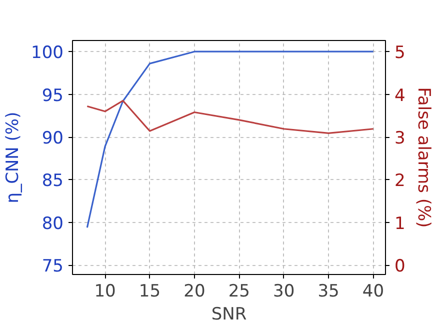 The width and height of the screenshot is (436, 327). I want to click on x-tick-label: 25, so click(239, 292).